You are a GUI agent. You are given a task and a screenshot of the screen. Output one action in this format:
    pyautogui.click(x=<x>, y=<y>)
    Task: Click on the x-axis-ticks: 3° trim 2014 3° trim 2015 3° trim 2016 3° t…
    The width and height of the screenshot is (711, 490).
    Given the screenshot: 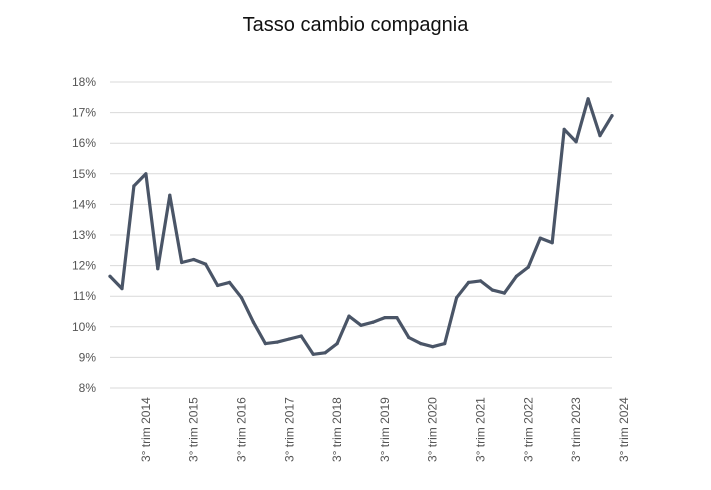 What is the action you would take?
    pyautogui.click(x=385, y=429)
    